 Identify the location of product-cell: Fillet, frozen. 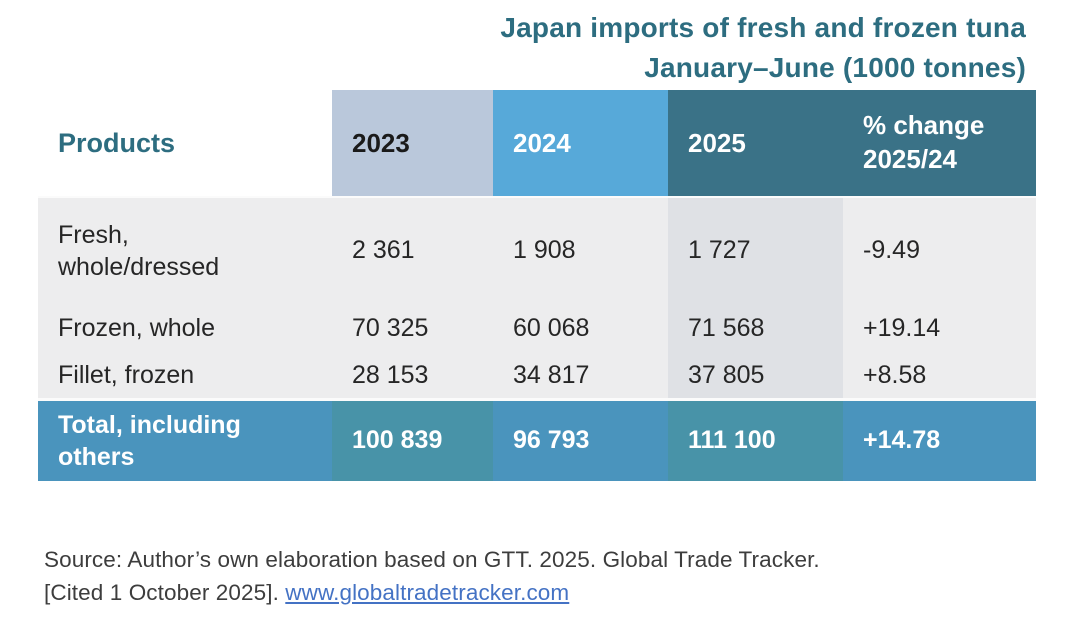
(185, 376).